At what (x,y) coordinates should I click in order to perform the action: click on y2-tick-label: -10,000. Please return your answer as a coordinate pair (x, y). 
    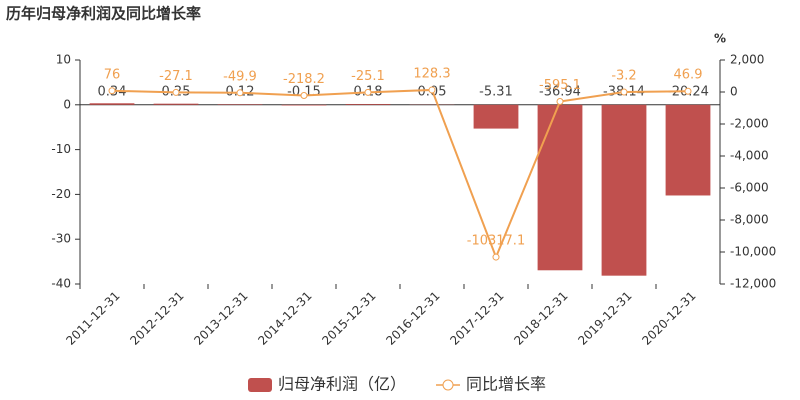
    Looking at the image, I should click on (753, 252).